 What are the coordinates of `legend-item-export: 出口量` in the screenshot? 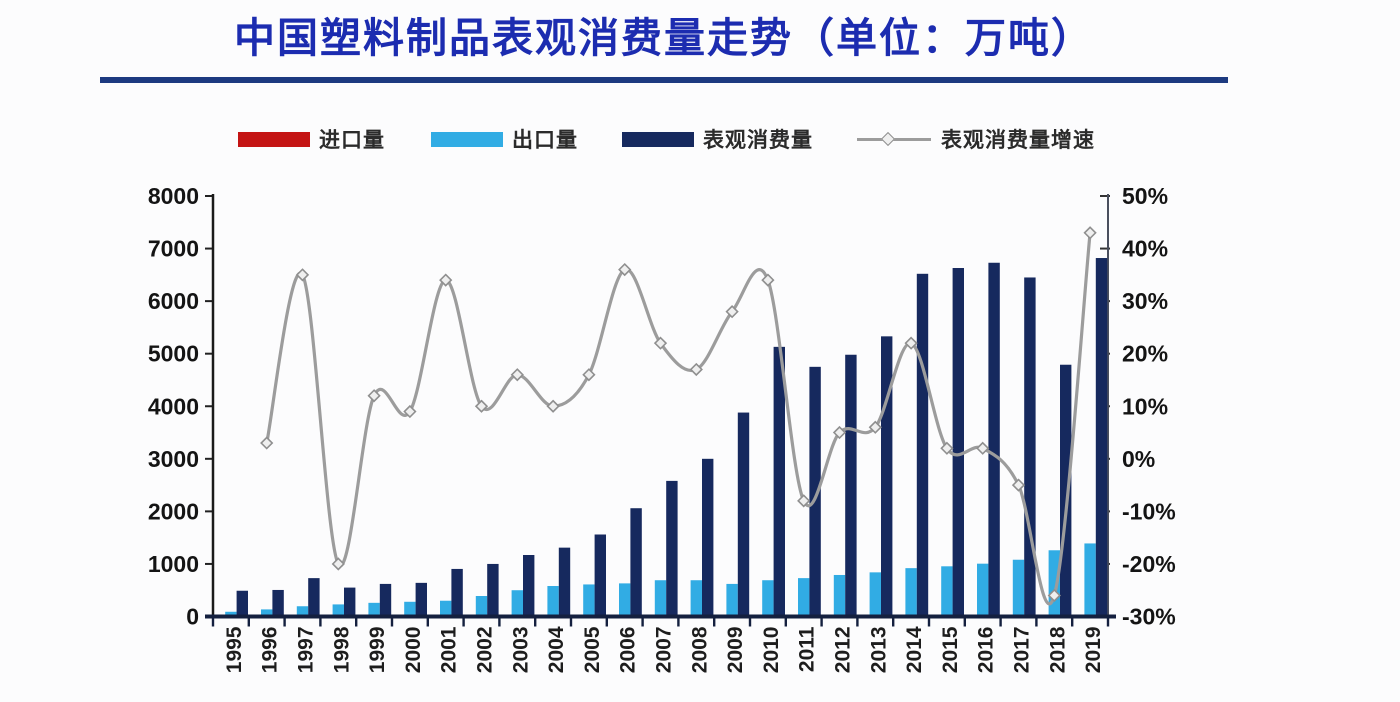 It's located at (504, 139).